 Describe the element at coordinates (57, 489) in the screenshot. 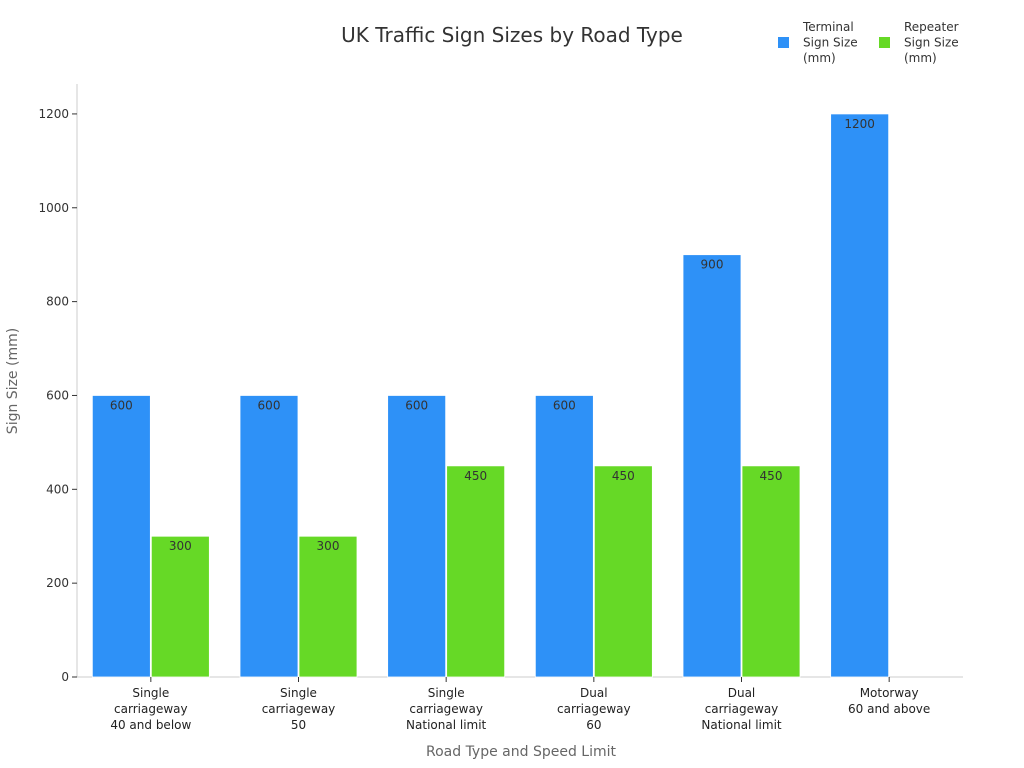

I see `y-tick-label: 400` at that location.